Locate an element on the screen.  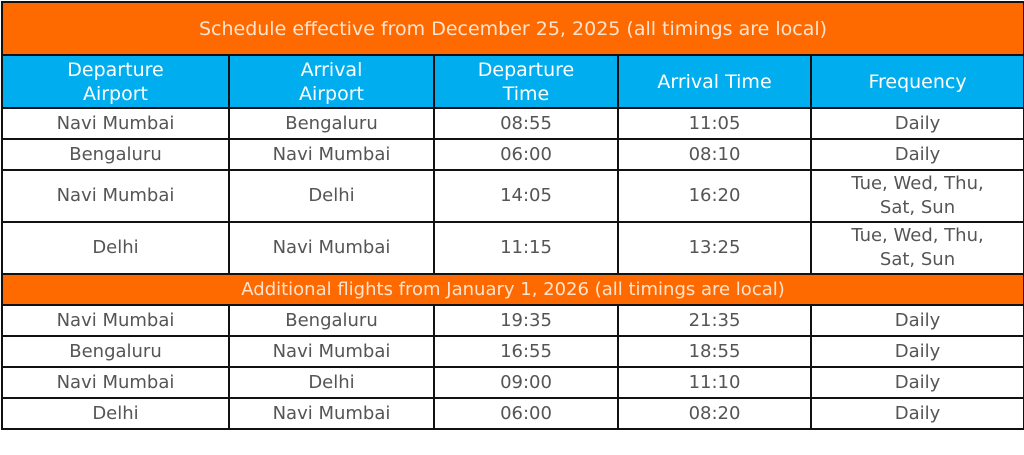
cell: 11:10 is located at coordinates (714, 382).